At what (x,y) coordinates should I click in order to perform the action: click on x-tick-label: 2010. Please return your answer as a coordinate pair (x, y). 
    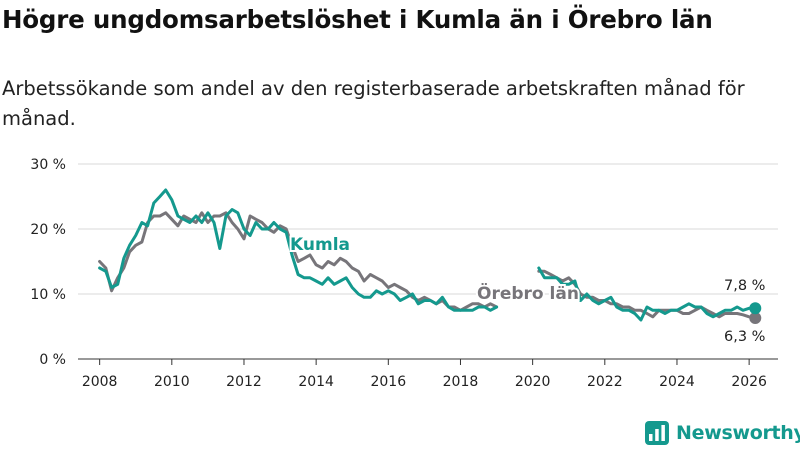
    Looking at the image, I should click on (172, 382).